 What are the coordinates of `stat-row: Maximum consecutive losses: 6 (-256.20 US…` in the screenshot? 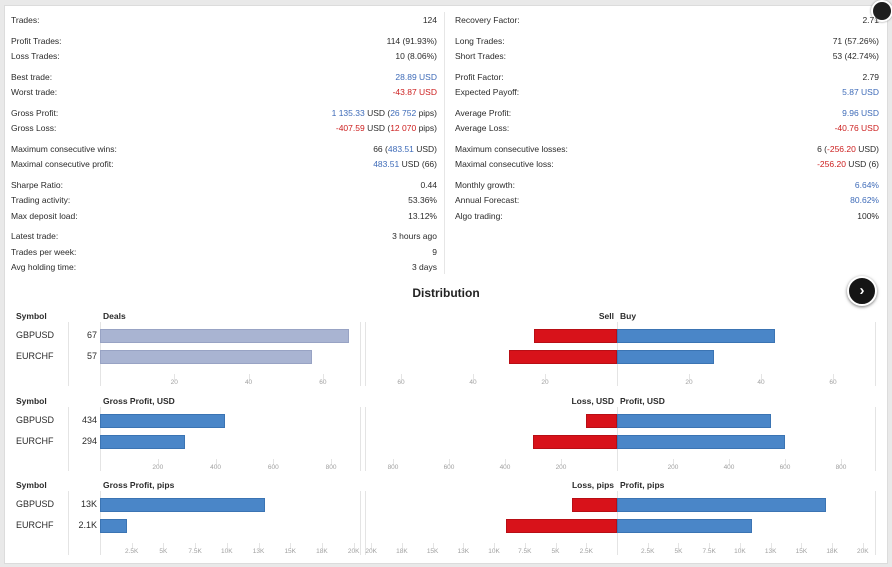 It's located at (667, 150).